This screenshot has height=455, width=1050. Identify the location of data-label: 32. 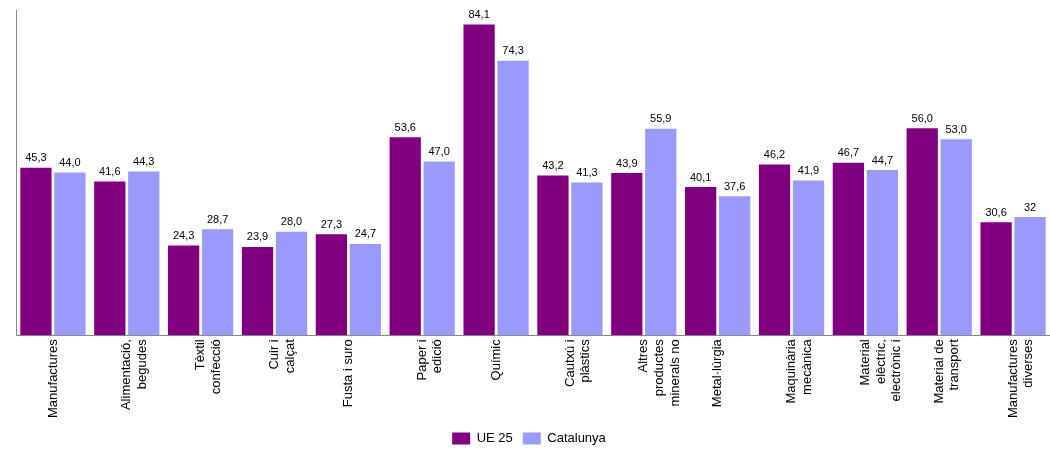
(1030, 206).